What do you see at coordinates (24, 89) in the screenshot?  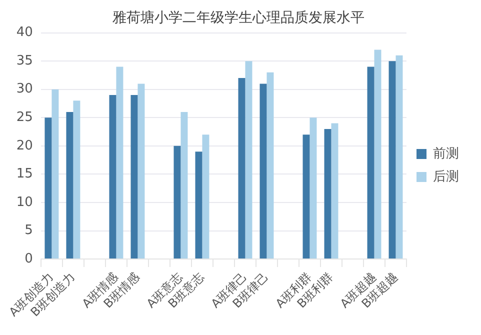 I see `y-tick-label: 30` at bounding box center [24, 89].